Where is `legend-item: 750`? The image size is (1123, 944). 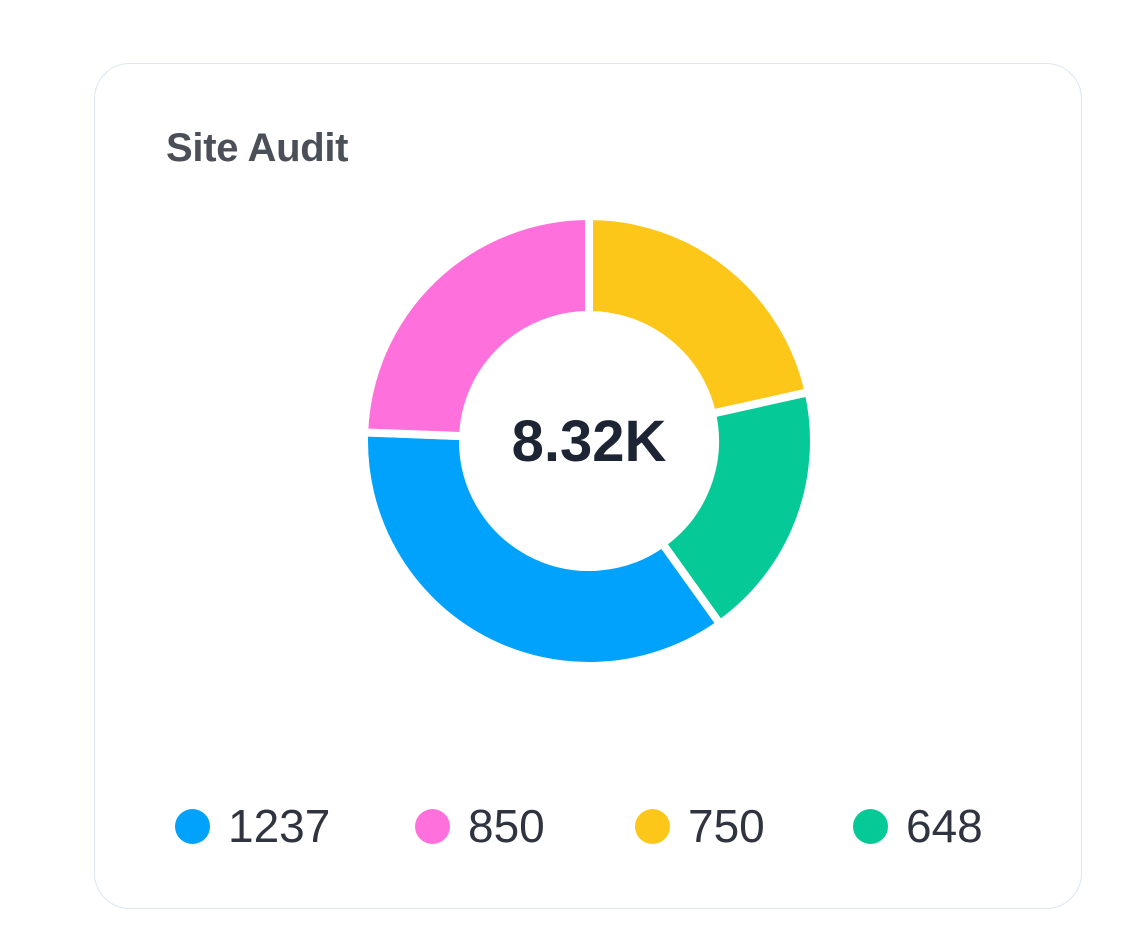
legend-item: 750 is located at coordinates (700, 826).